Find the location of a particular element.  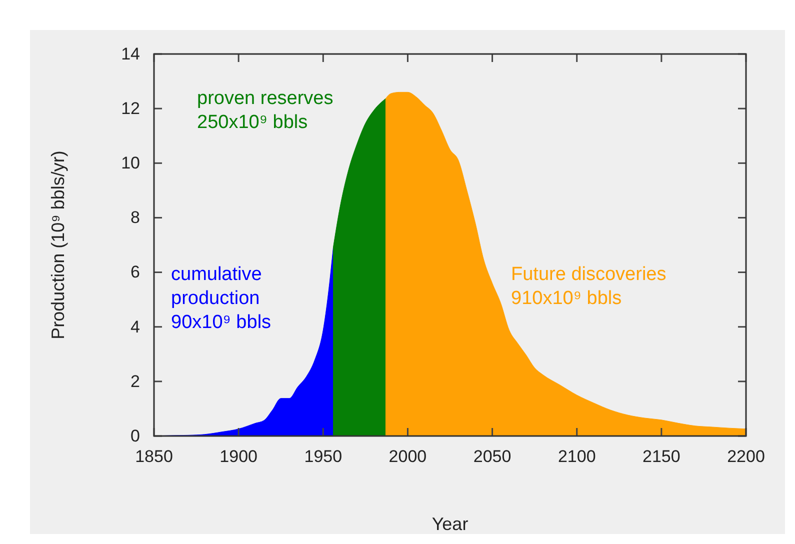

y-tick-label: 14 is located at coordinates (130, 54).